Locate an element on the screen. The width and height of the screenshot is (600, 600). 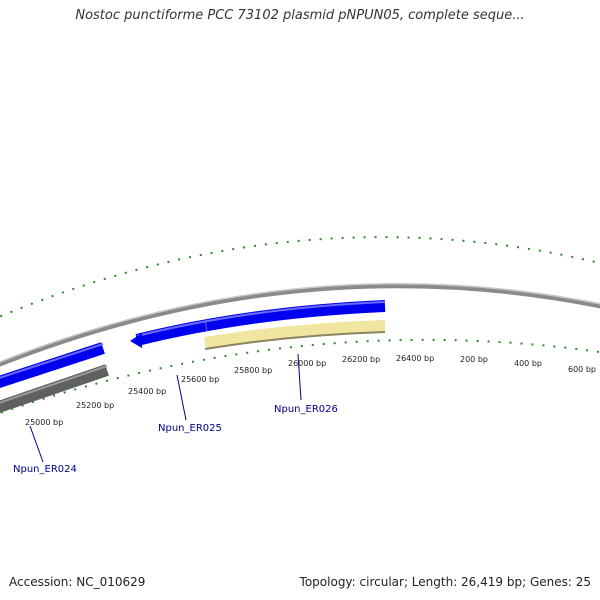
gene-arc-blue-left is located at coordinates (52, 365).